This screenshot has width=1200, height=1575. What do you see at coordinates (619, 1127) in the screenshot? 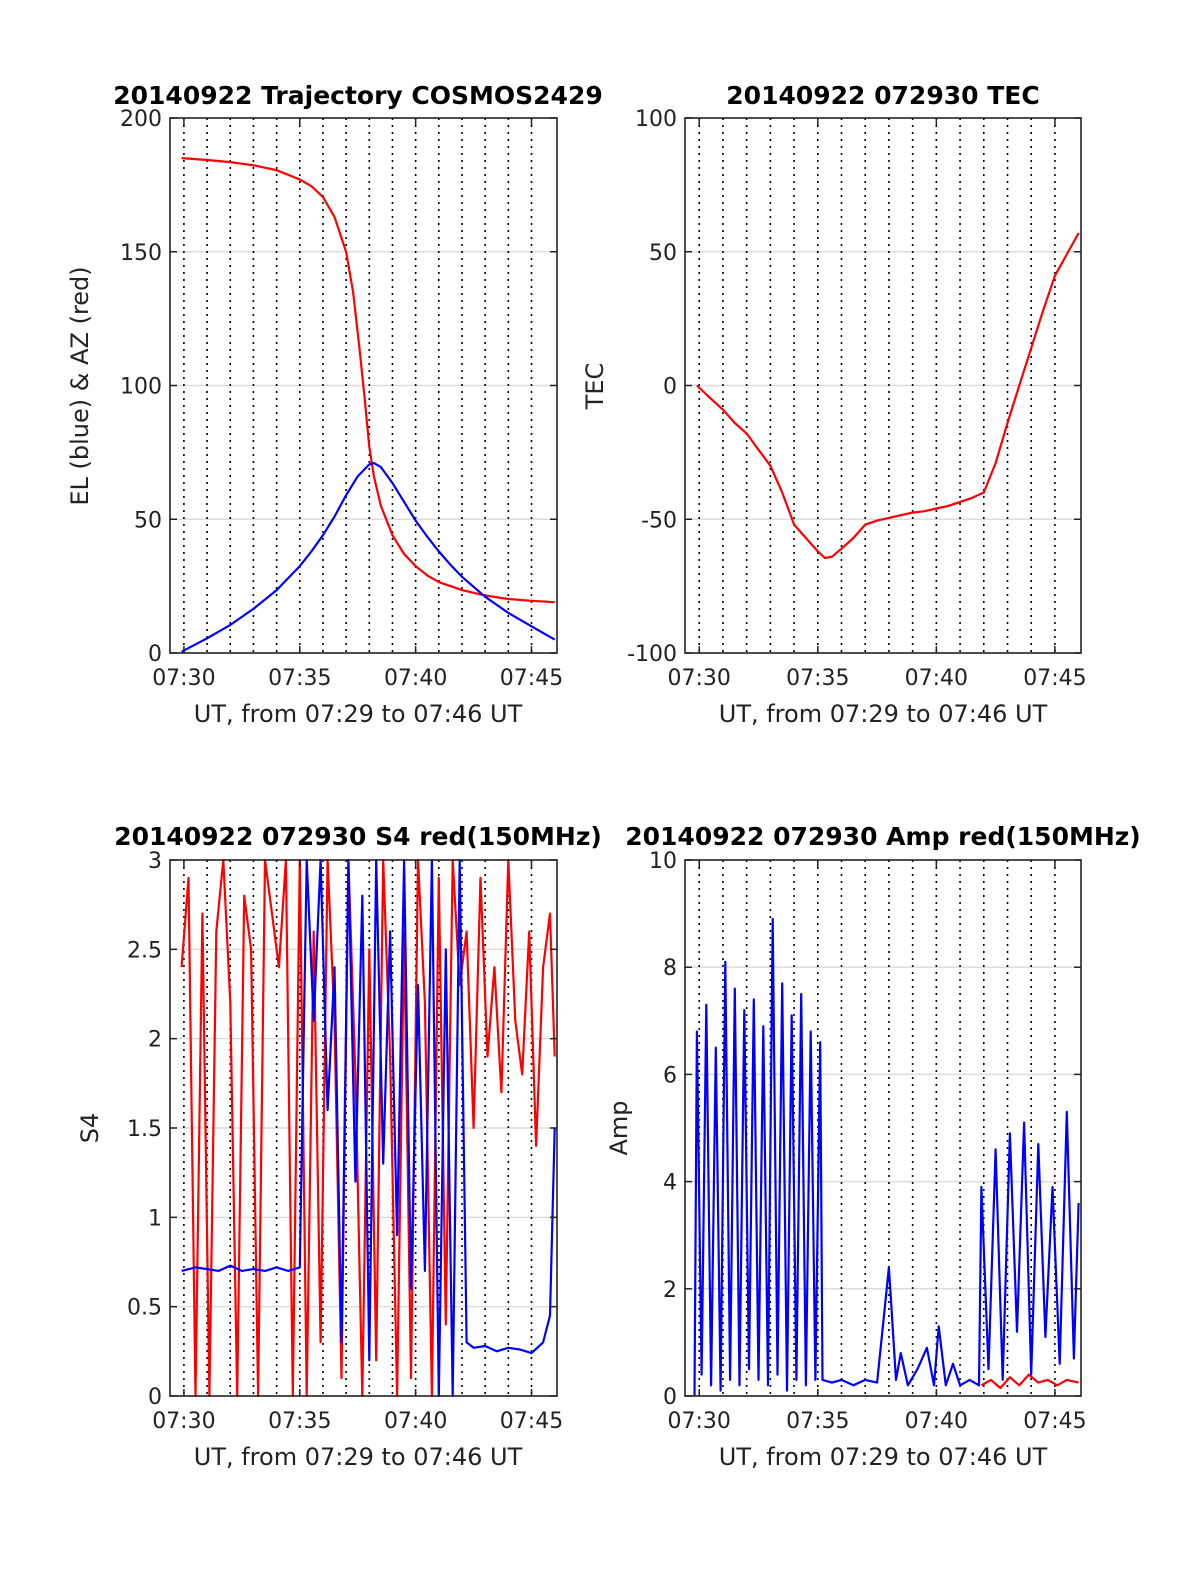
I see `amp-ylabel: Amp` at bounding box center [619, 1127].